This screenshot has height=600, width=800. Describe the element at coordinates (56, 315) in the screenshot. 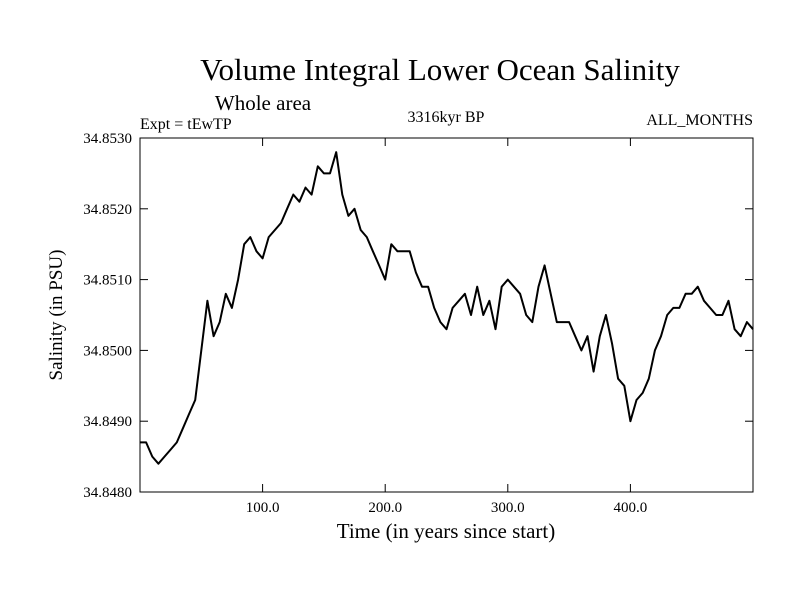

I see `y-axis-label: Salinity (in PSU)` at that location.